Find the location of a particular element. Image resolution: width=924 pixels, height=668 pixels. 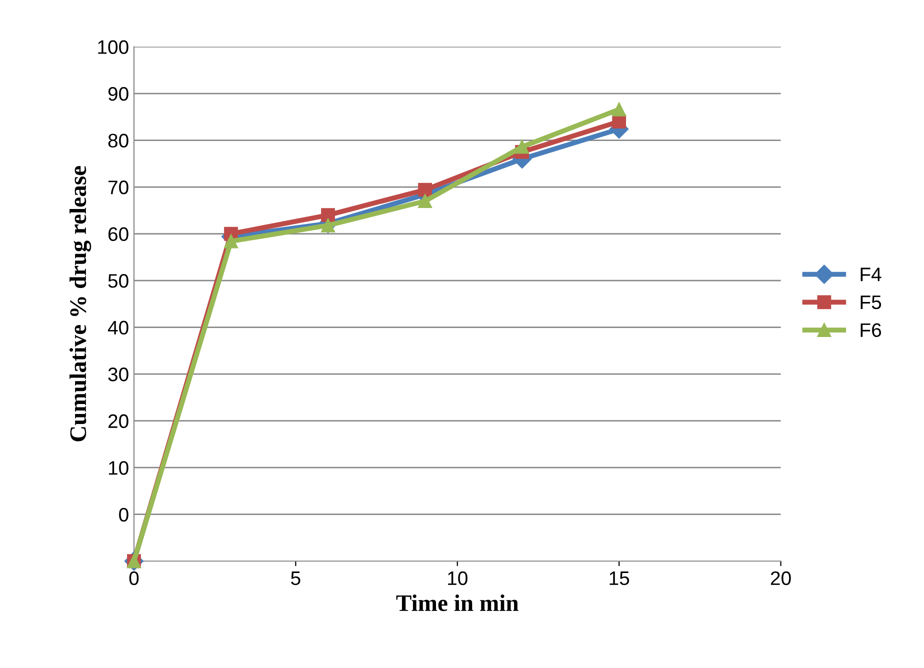

y-tick-label: 90 is located at coordinates (118, 93).